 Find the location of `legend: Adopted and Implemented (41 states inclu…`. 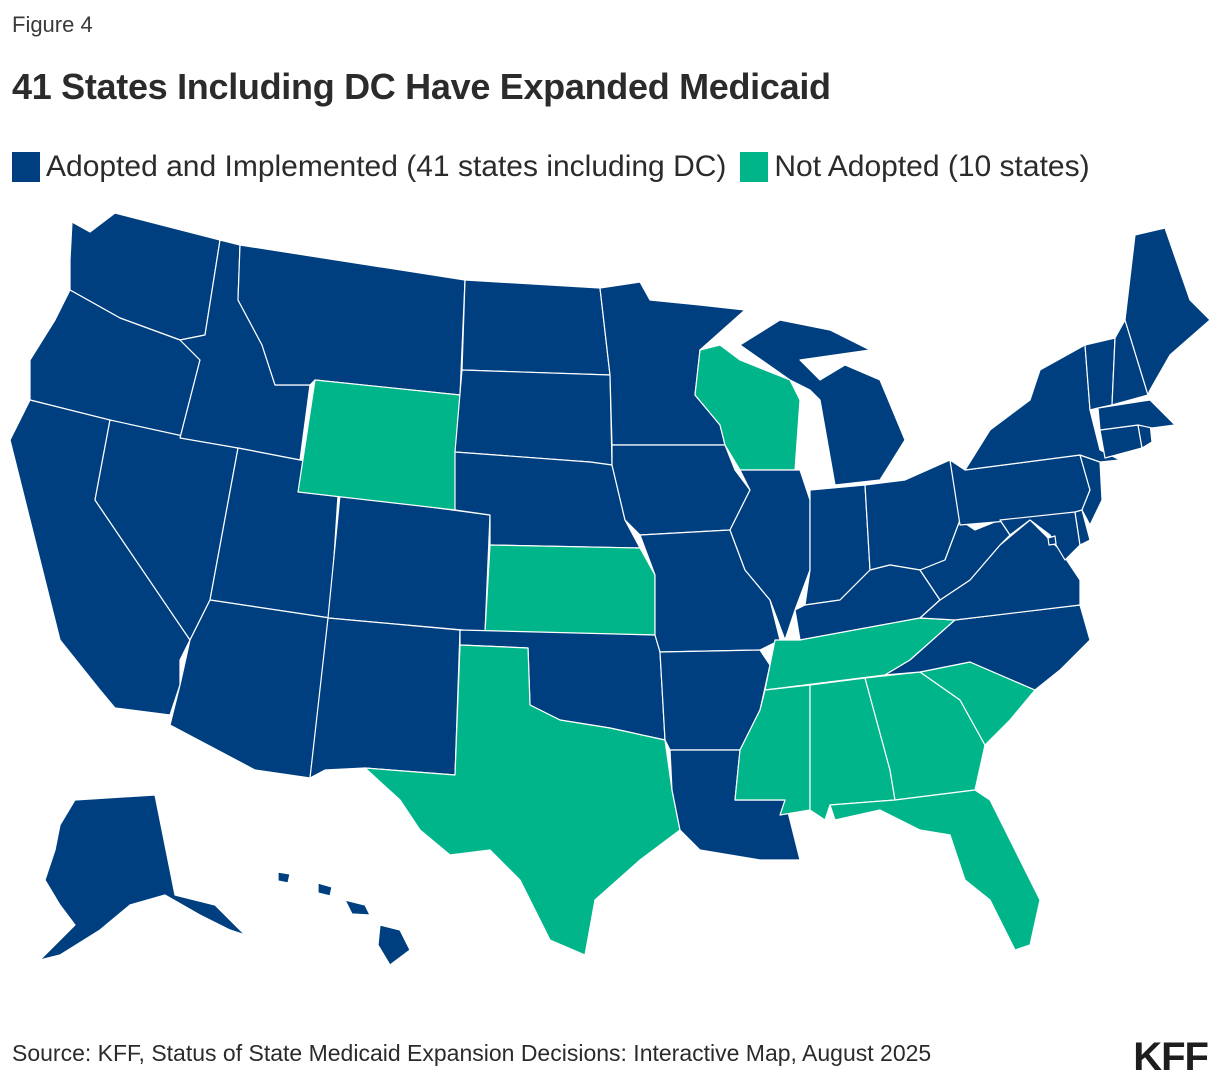

legend: Adopted and Implemented (41 states inclu… is located at coordinates (558, 167).